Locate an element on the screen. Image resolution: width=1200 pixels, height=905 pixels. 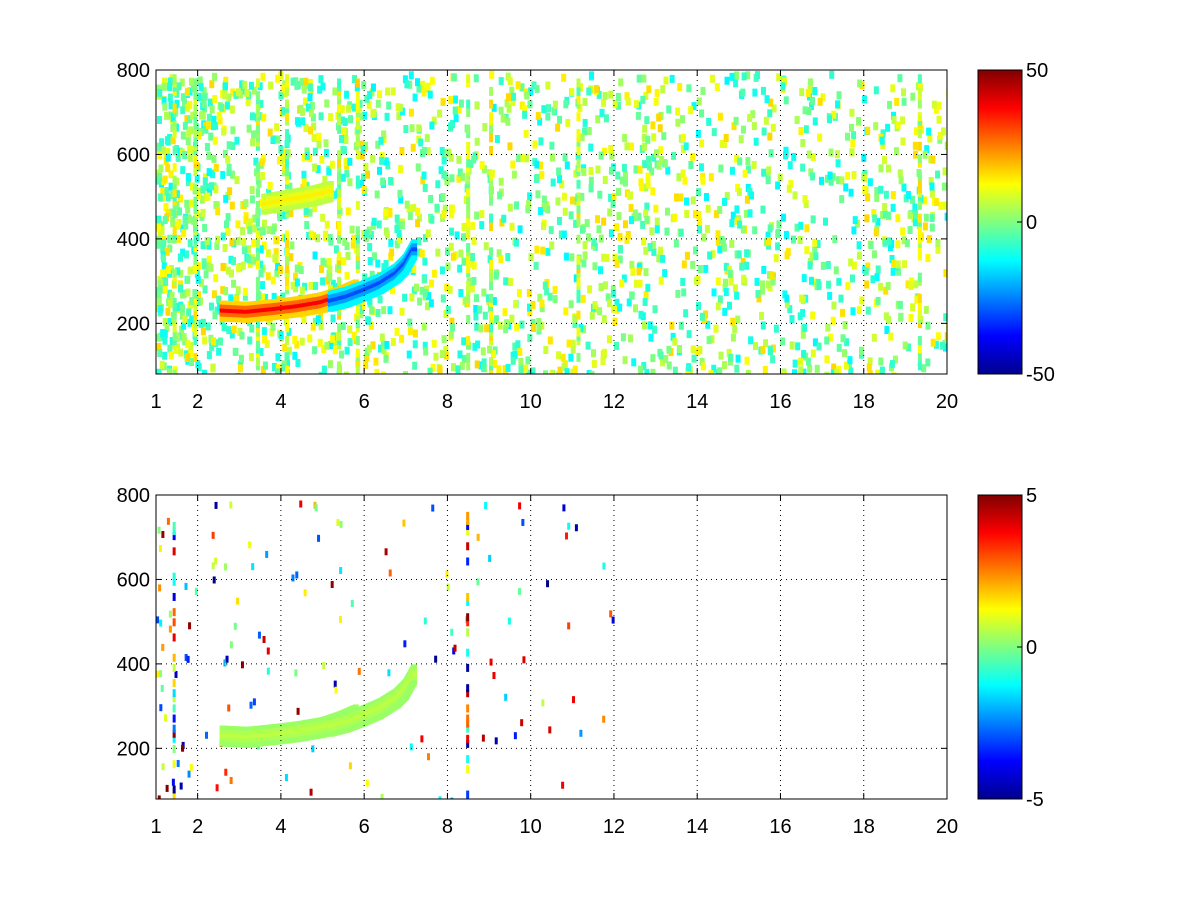
y-tick-label: 200 is located at coordinates (133, 324).